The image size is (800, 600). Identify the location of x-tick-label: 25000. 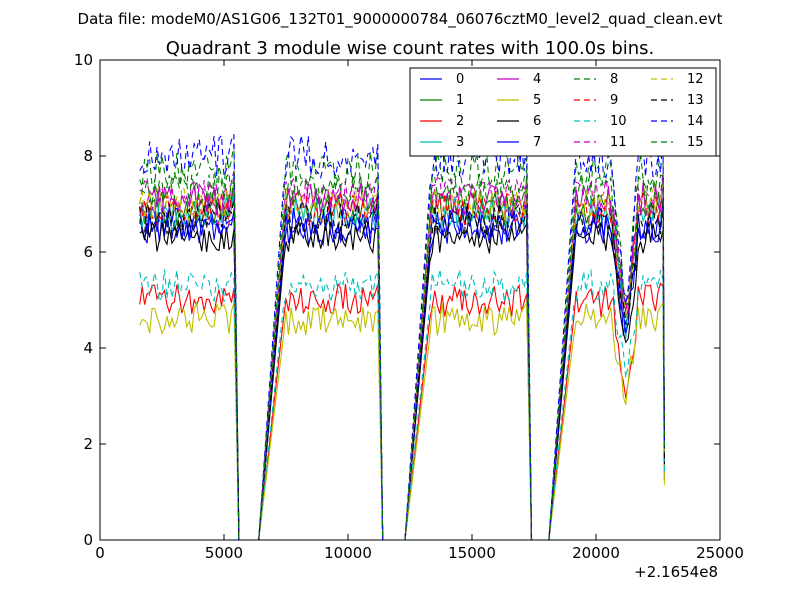
(720, 553).